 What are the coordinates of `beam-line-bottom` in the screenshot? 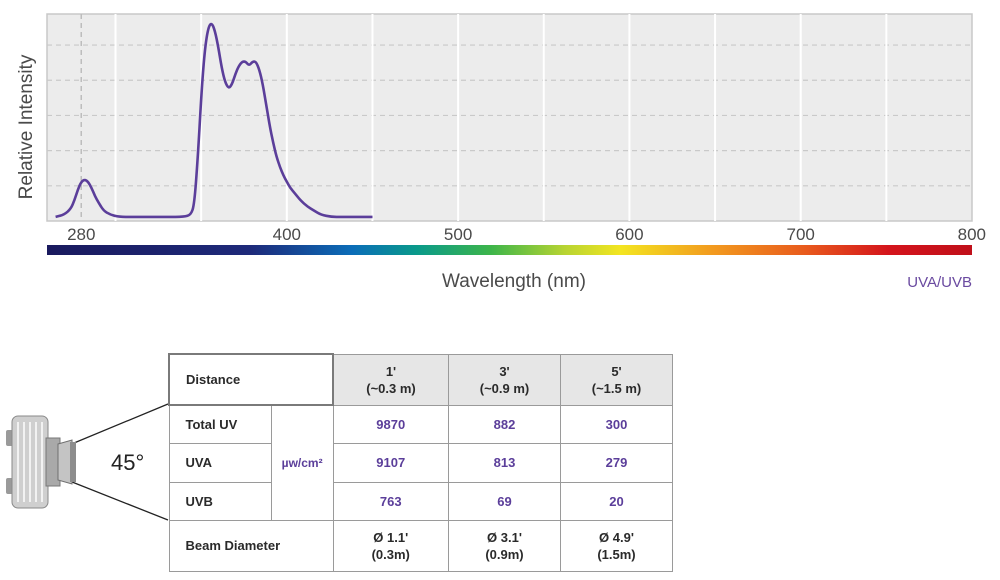 It's located at (115, 499).